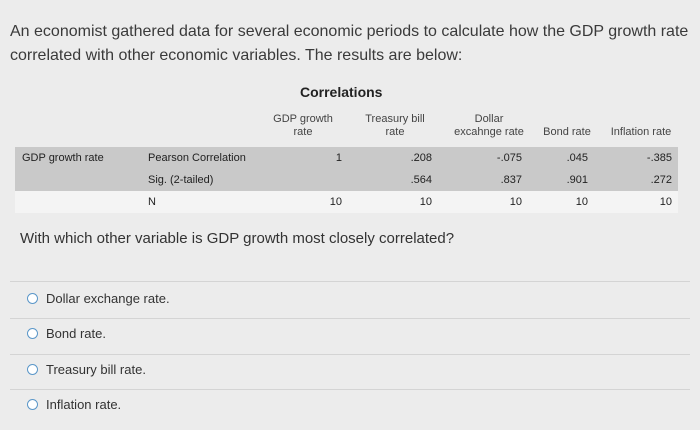  Describe the element at coordinates (395, 125) in the screenshot. I see `col-header-treasury: Treasury bill rate` at that location.